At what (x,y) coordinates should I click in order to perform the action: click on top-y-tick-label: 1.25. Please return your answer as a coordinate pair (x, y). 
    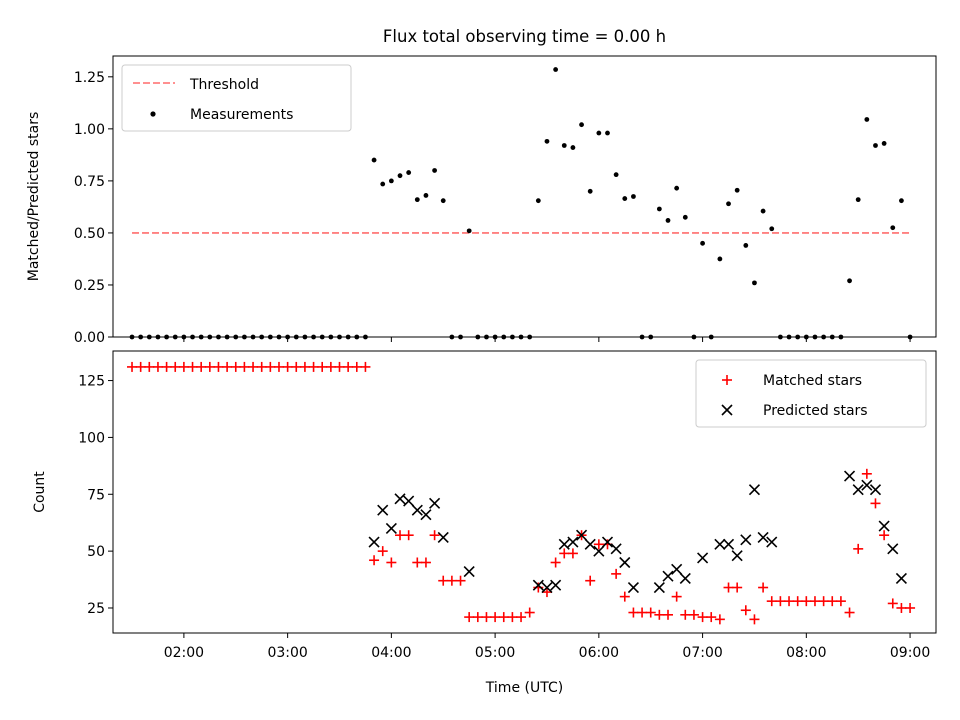
    Looking at the image, I should click on (89, 78).